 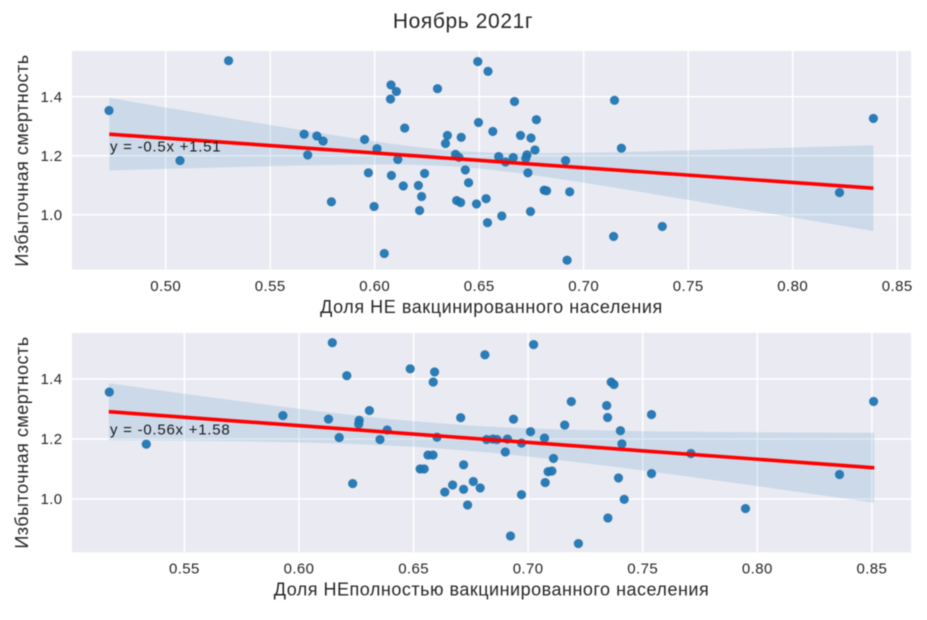 I want to click on svg-text:Доля НЕ вакцинированного насел: Доля НЕ вакцинированного населения, so click(x=491, y=307).